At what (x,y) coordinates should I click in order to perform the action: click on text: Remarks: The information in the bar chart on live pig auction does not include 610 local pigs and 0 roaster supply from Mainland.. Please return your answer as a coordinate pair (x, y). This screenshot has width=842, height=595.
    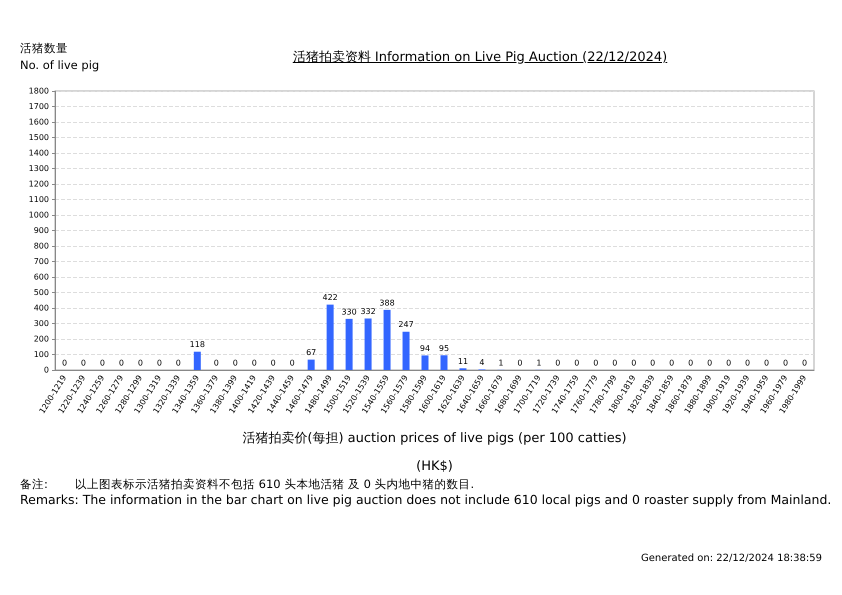
    Looking at the image, I should click on (426, 499).